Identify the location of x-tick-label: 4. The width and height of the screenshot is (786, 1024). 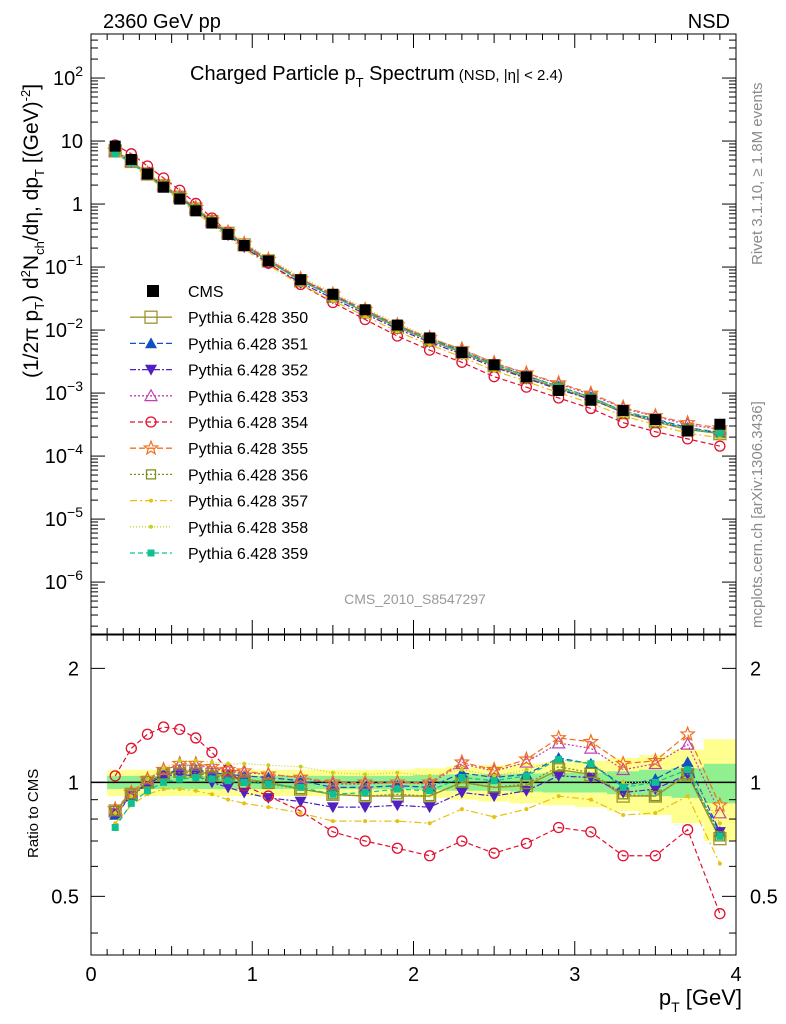
(735, 975).